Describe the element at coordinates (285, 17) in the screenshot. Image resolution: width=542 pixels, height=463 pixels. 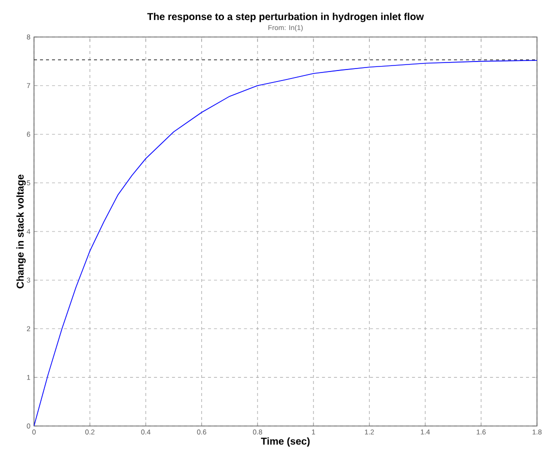
I see `chart-title: The response to a step perturbation in hydrogen inlet flow` at that location.